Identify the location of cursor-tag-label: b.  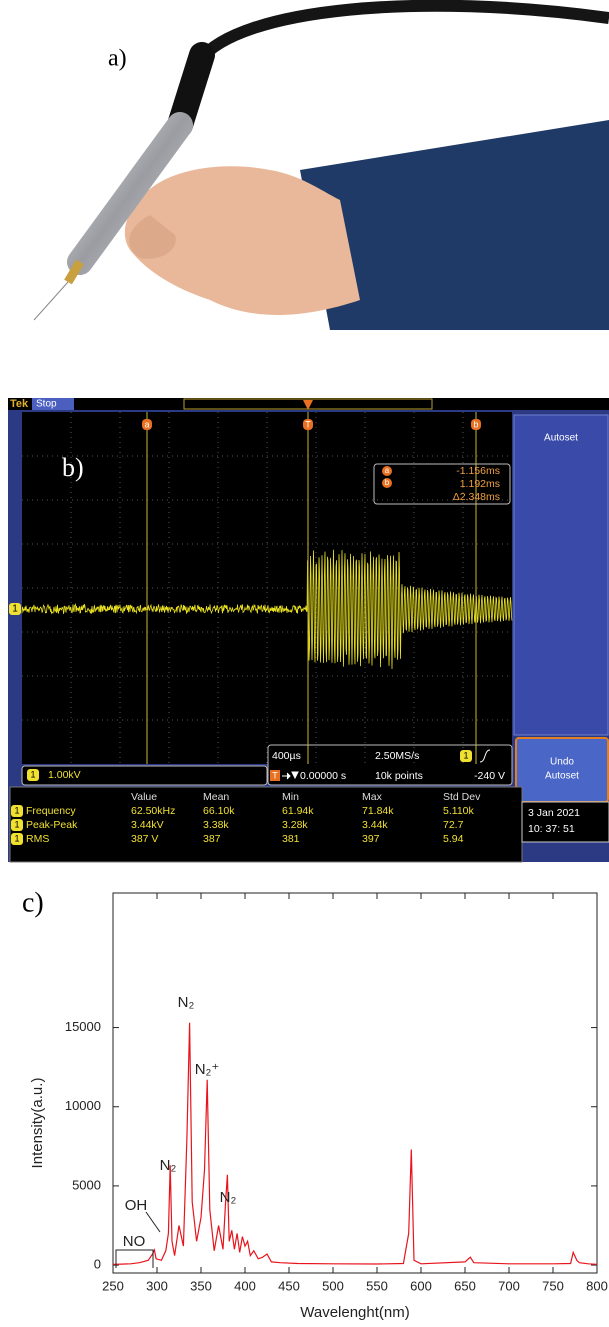
(475, 424).